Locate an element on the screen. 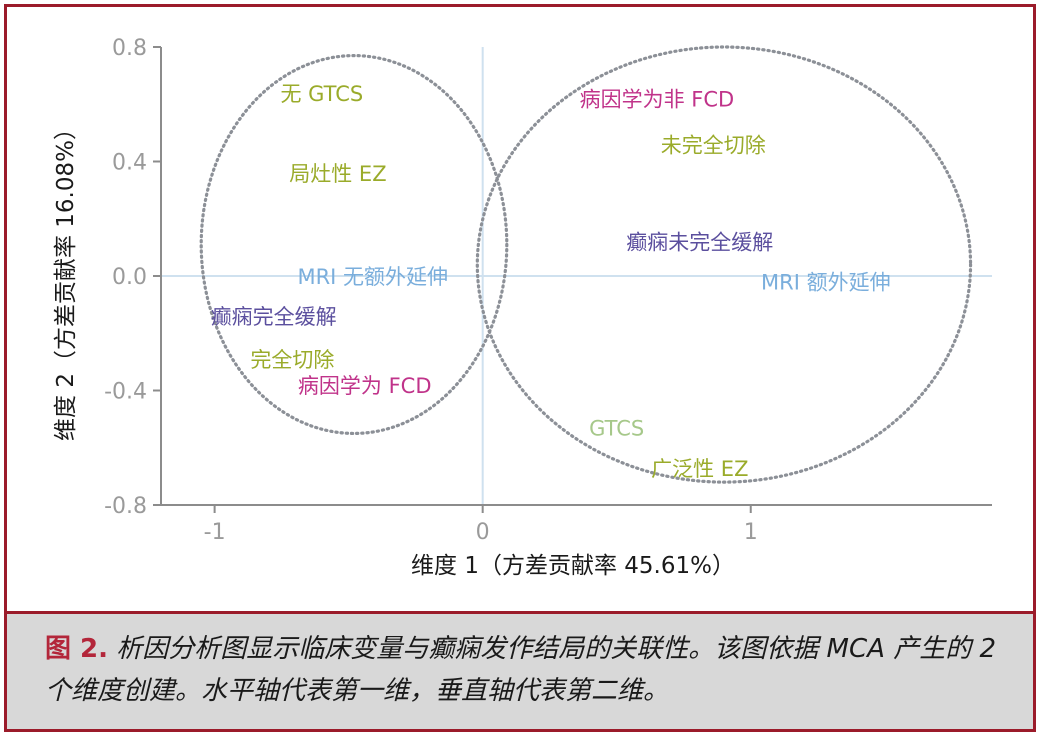 This screenshot has height=736, width=1040. x-tick-label: -1 is located at coordinates (215, 532).